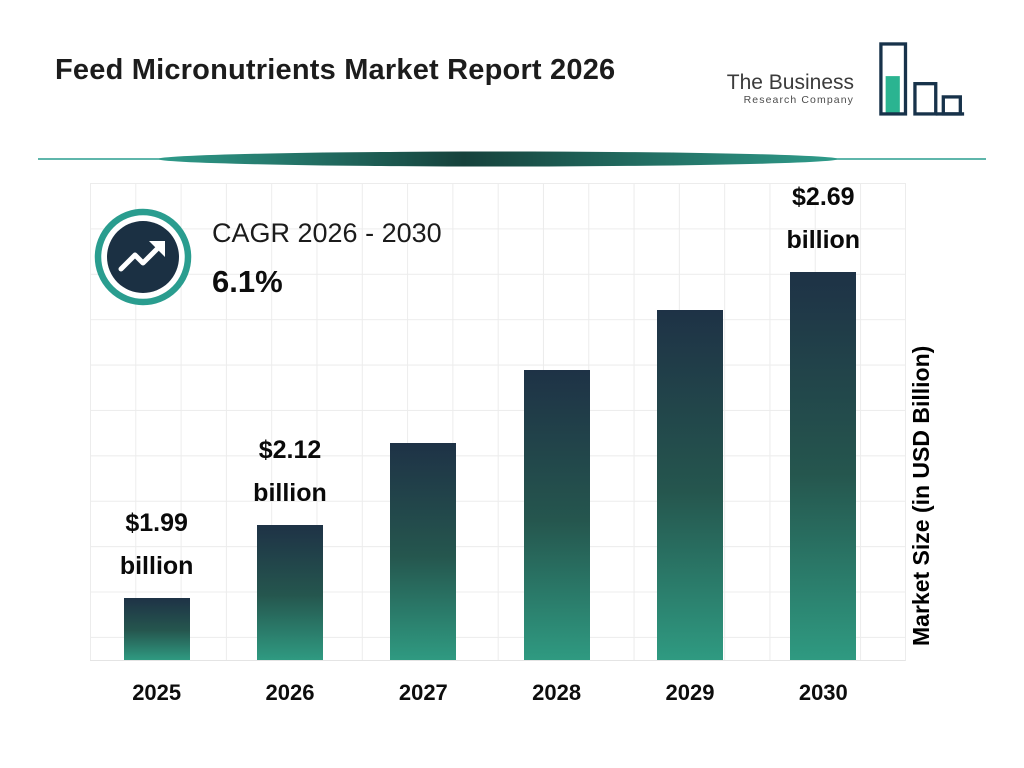 The width and height of the screenshot is (1024, 768). I want to click on bar-column-2030: $2.69 billion, so click(823, 421).